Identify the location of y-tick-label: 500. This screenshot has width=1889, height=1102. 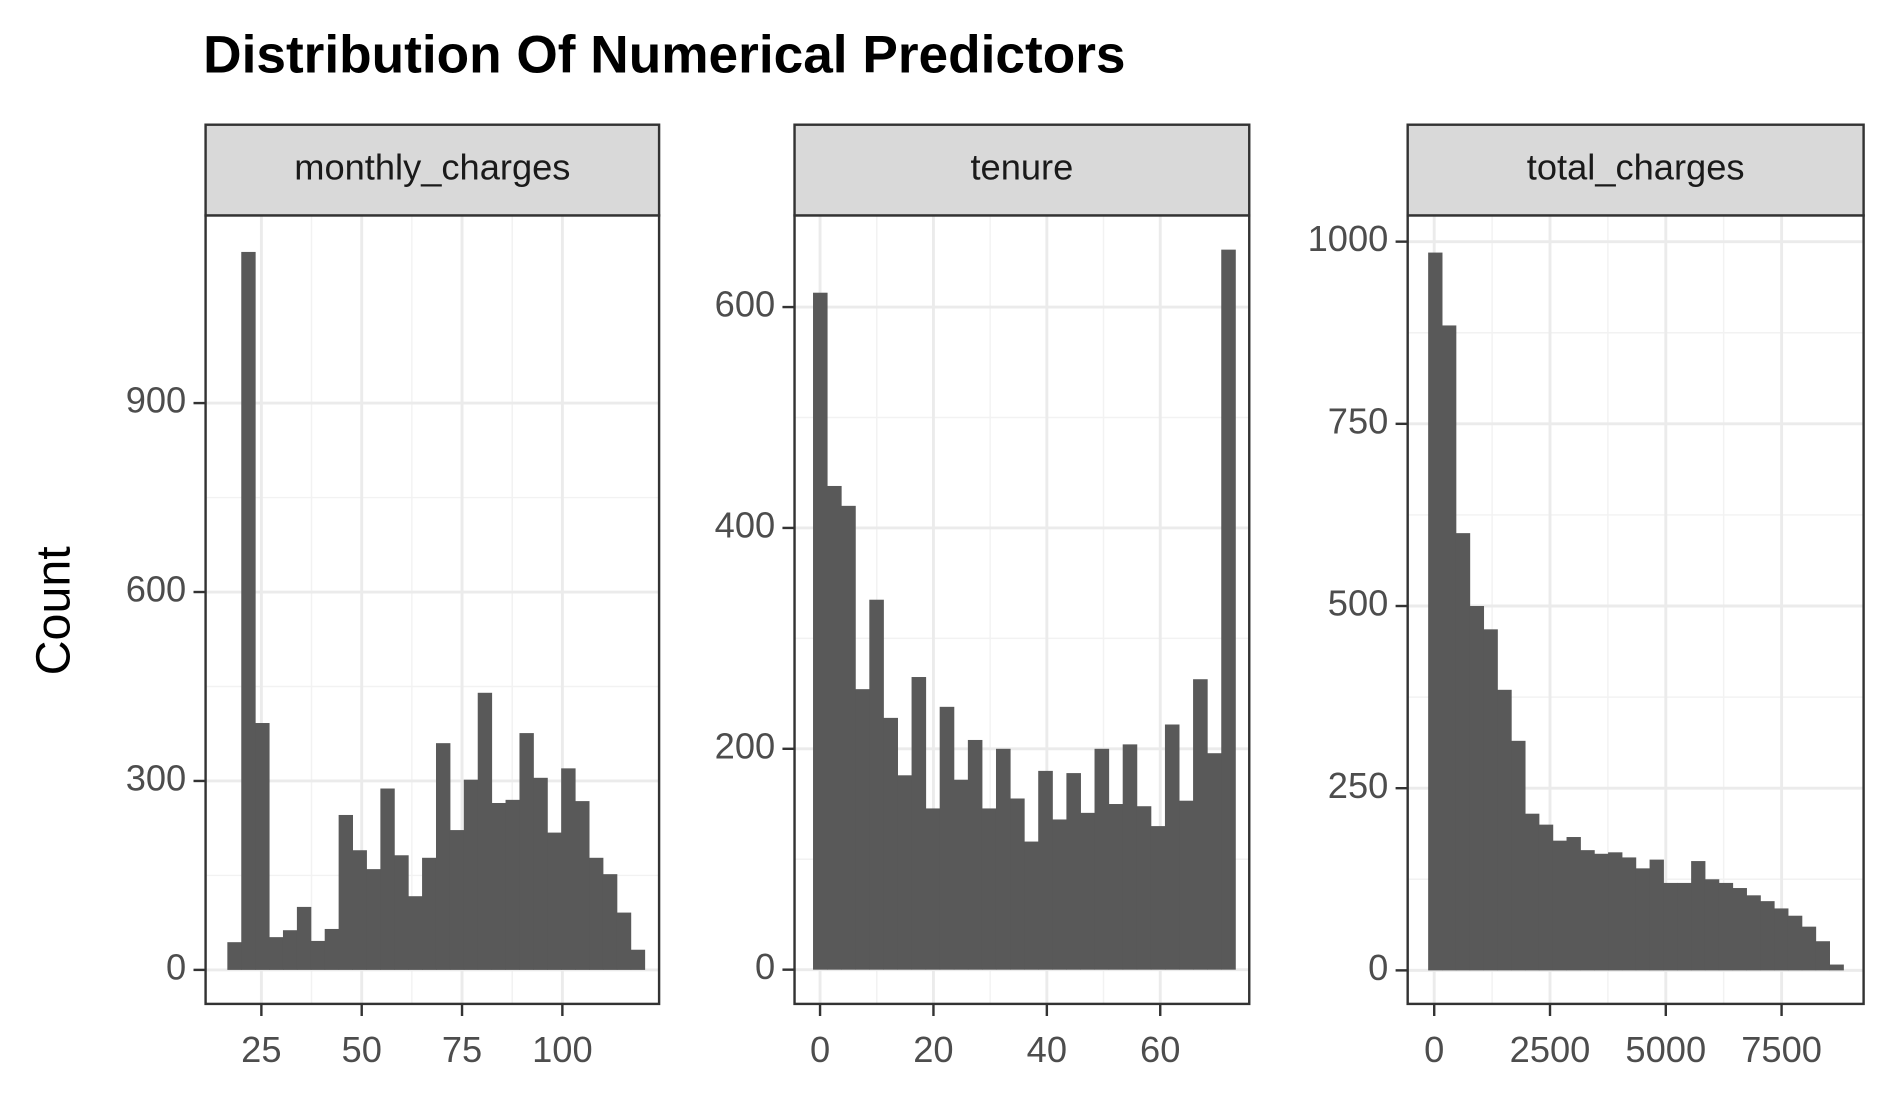
(1358, 603).